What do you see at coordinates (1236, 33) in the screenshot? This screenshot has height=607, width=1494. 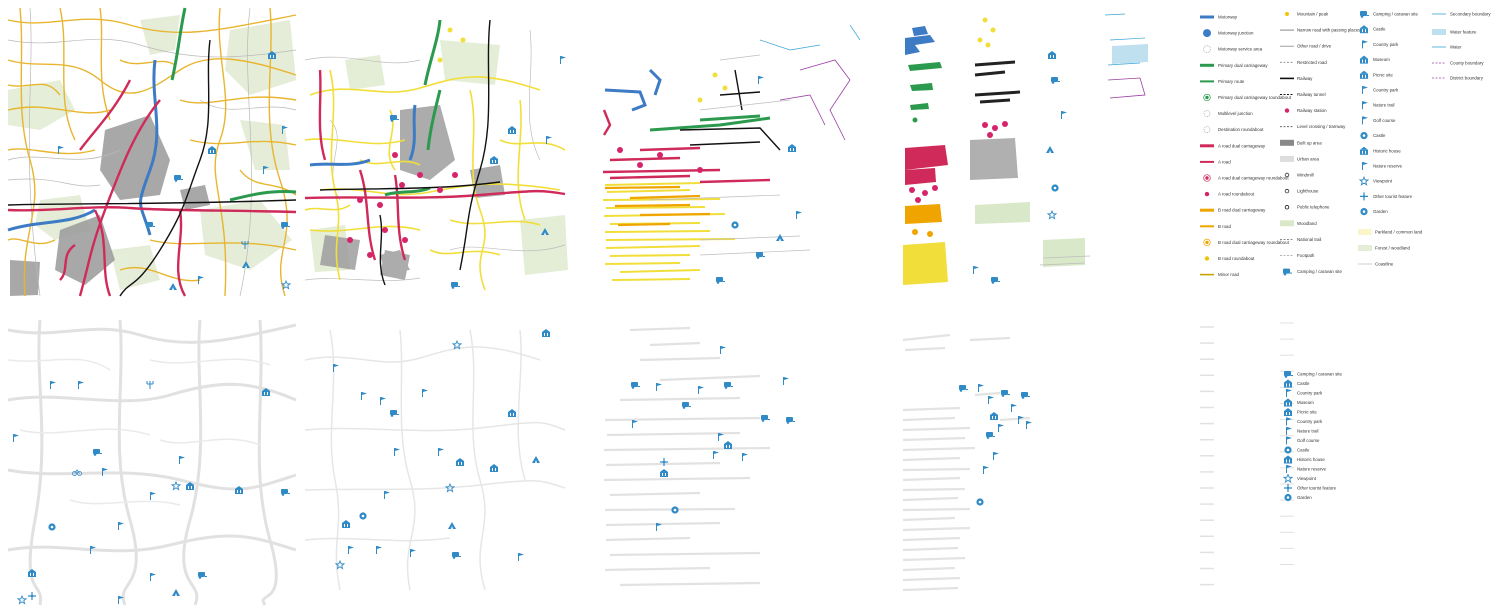 I see `legend-label-col1: Motorway junction` at bounding box center [1236, 33].